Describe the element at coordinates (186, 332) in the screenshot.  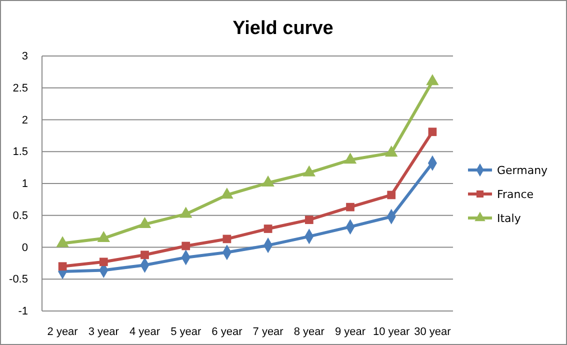
I see `x-tick-label: 5 year` at that location.